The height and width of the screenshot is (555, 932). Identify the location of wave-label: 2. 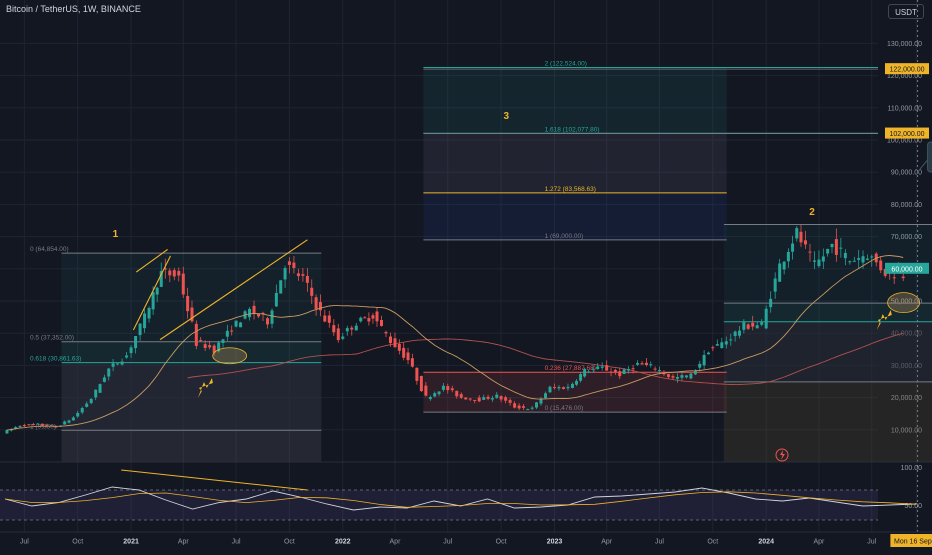
(812, 212).